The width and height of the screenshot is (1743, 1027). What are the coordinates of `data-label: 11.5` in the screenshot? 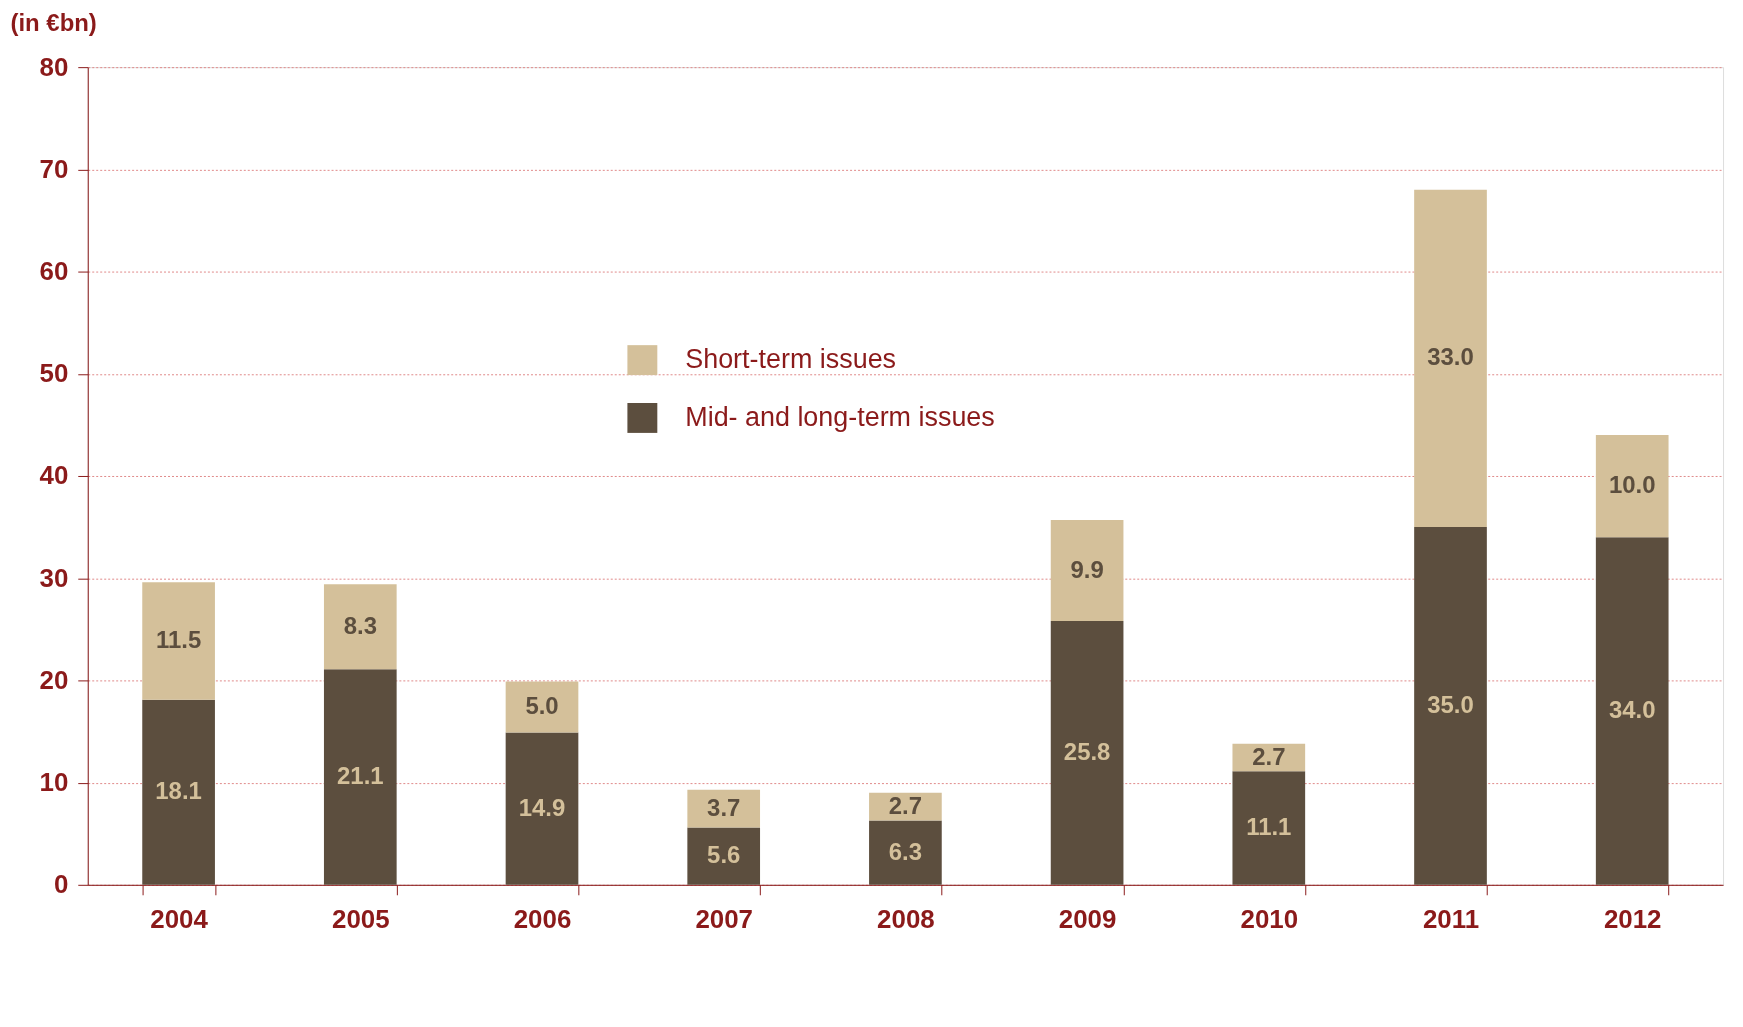 It's located at (178, 640).